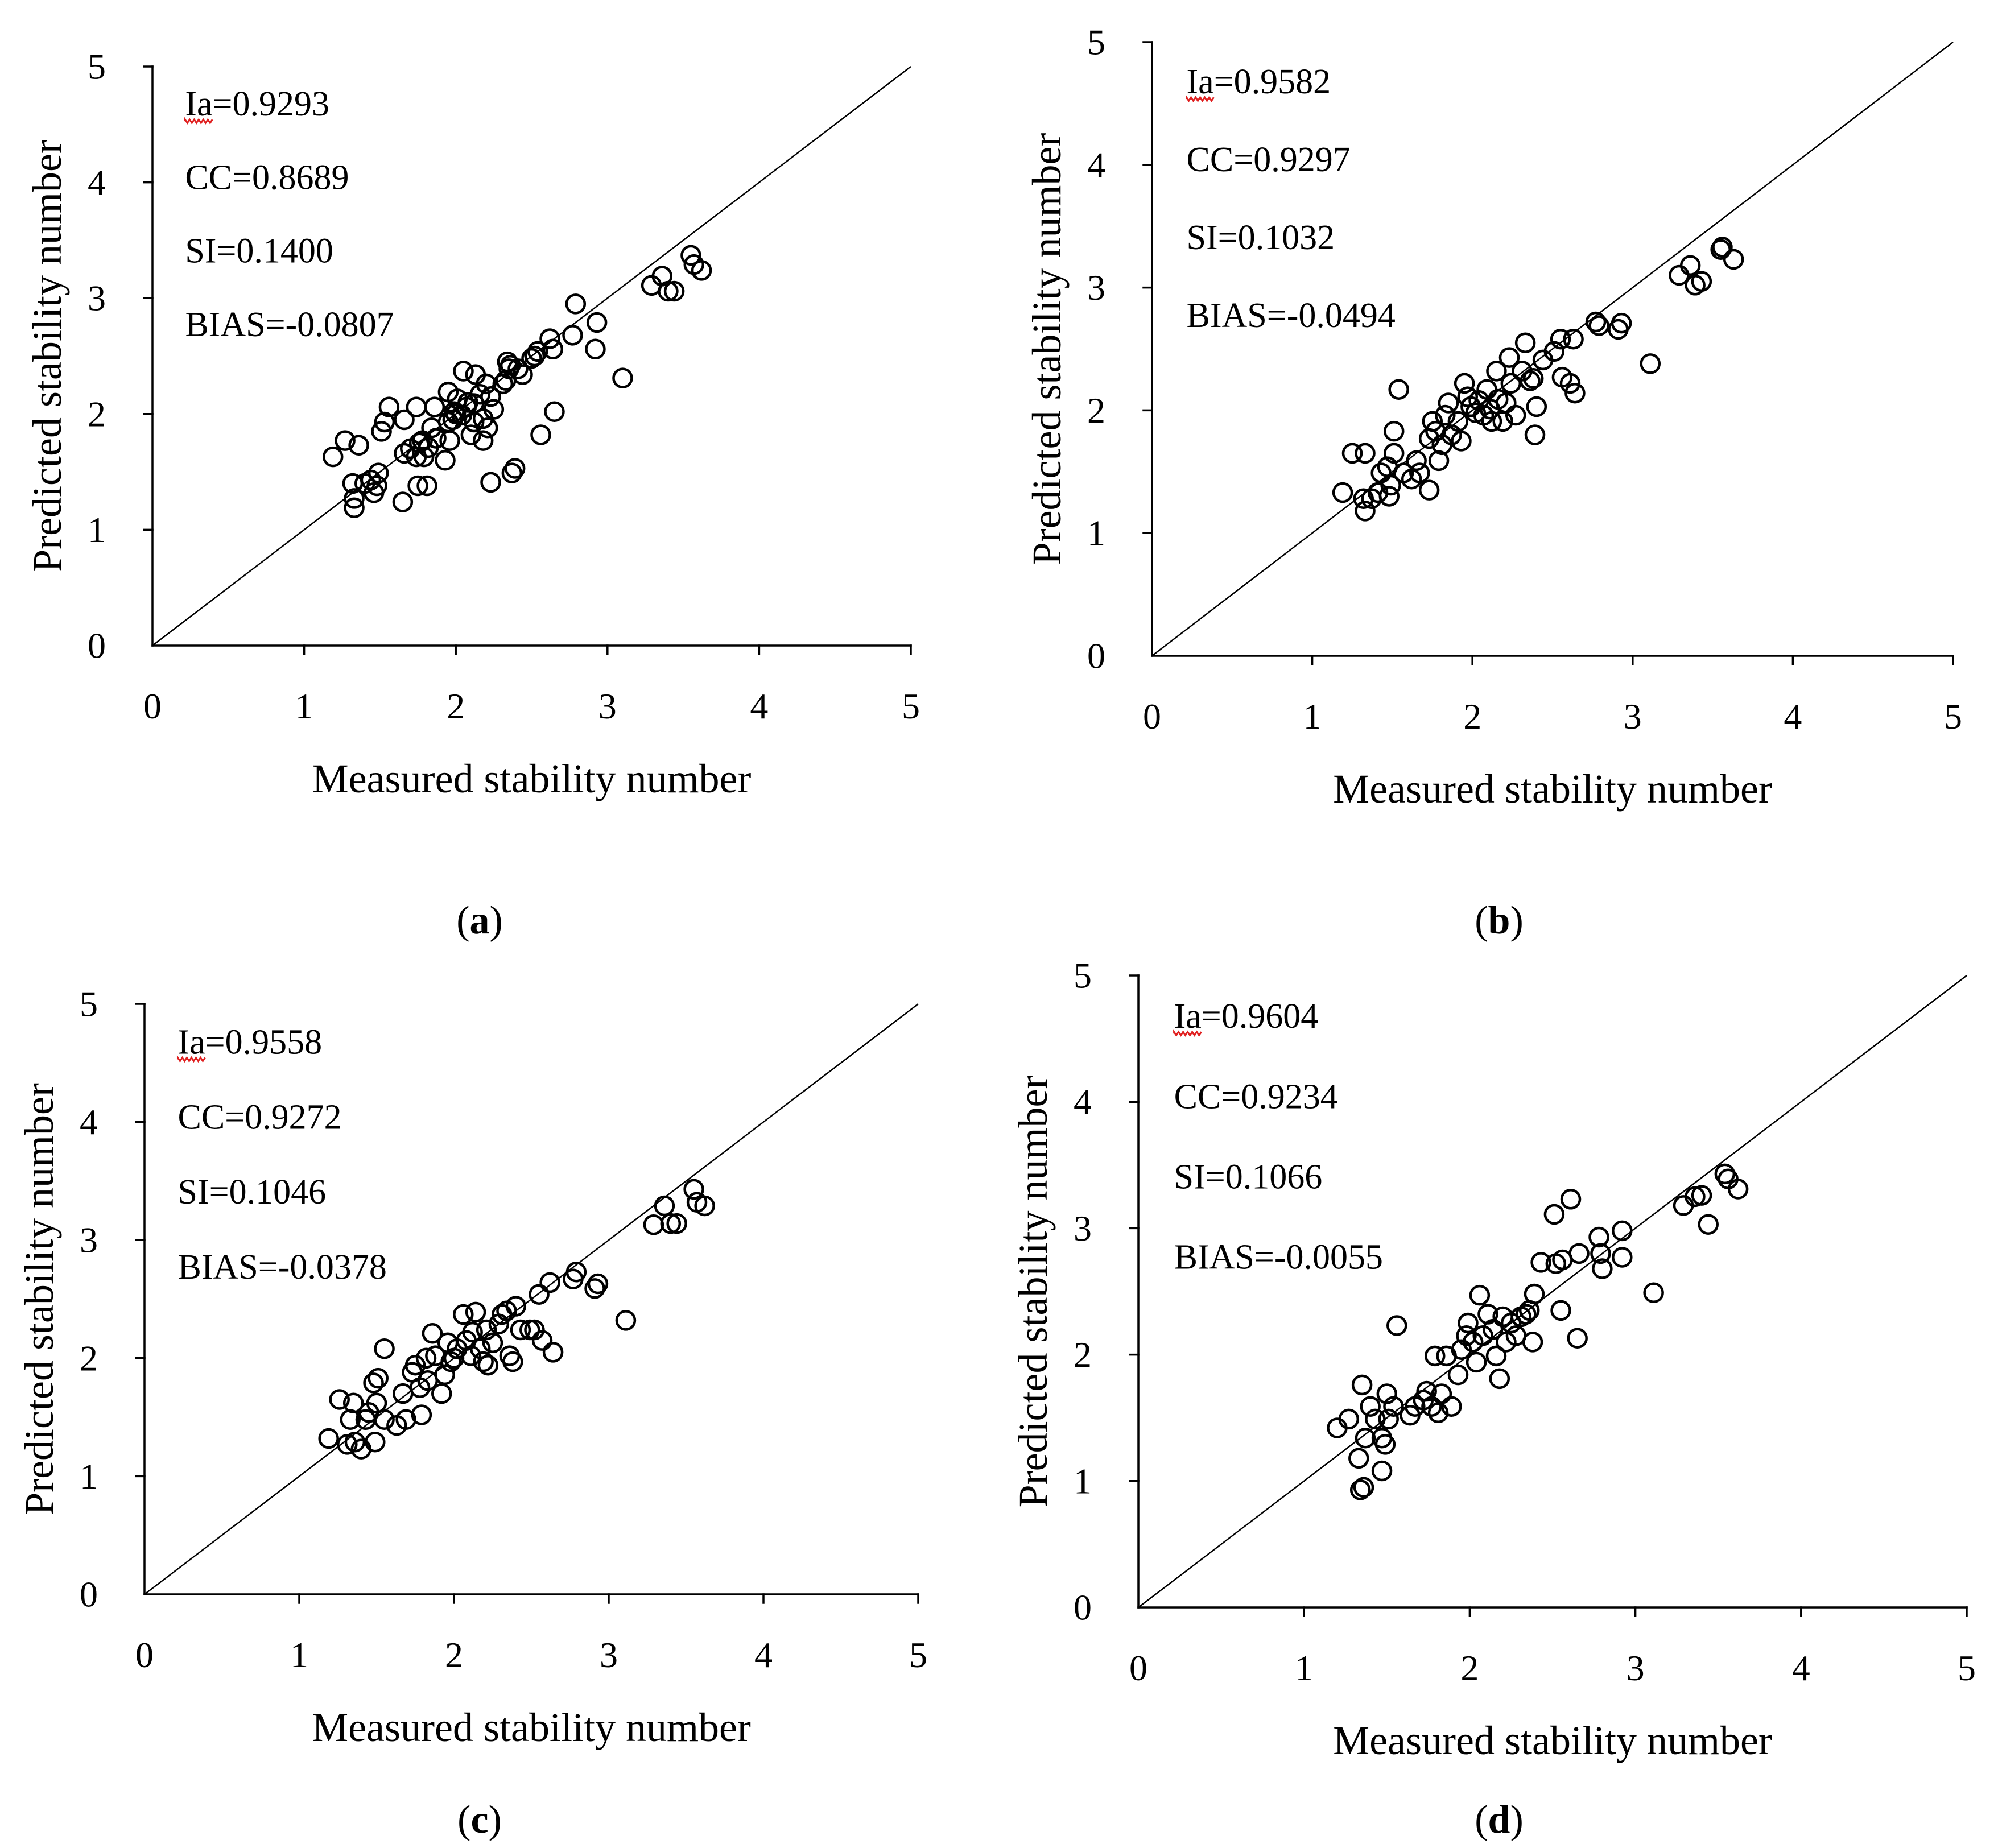  What do you see at coordinates (1033, 1292) in the screenshot?
I see `y-axis-title: Predicted stability number` at bounding box center [1033, 1292].